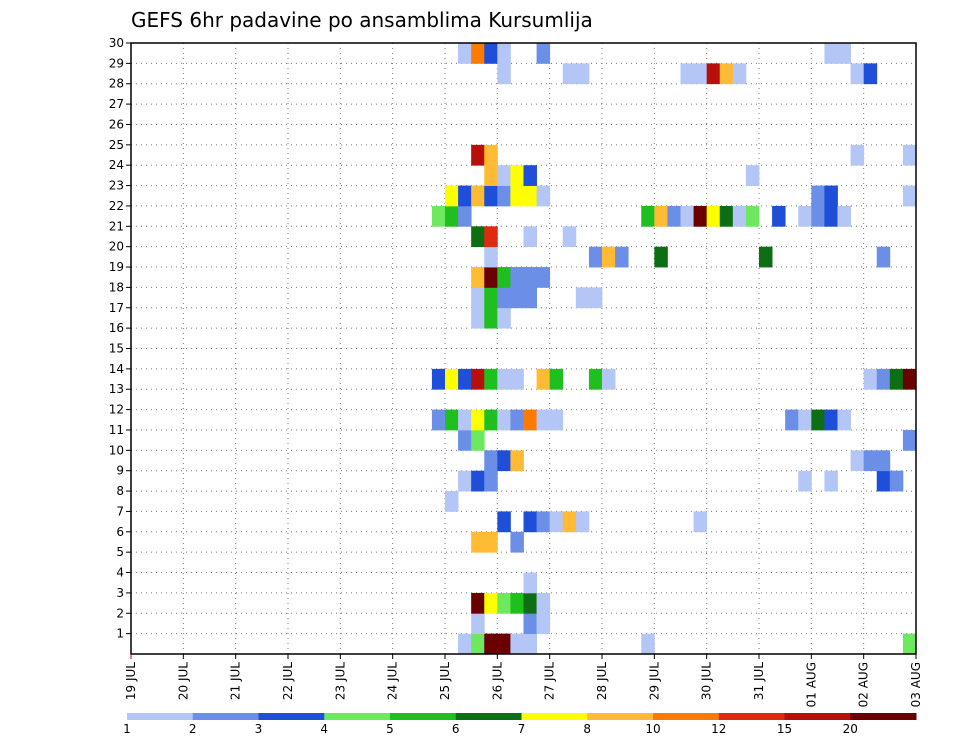 The image size is (960, 742). What do you see at coordinates (116, 43) in the screenshot?
I see `y-tick-label: 30` at bounding box center [116, 43].